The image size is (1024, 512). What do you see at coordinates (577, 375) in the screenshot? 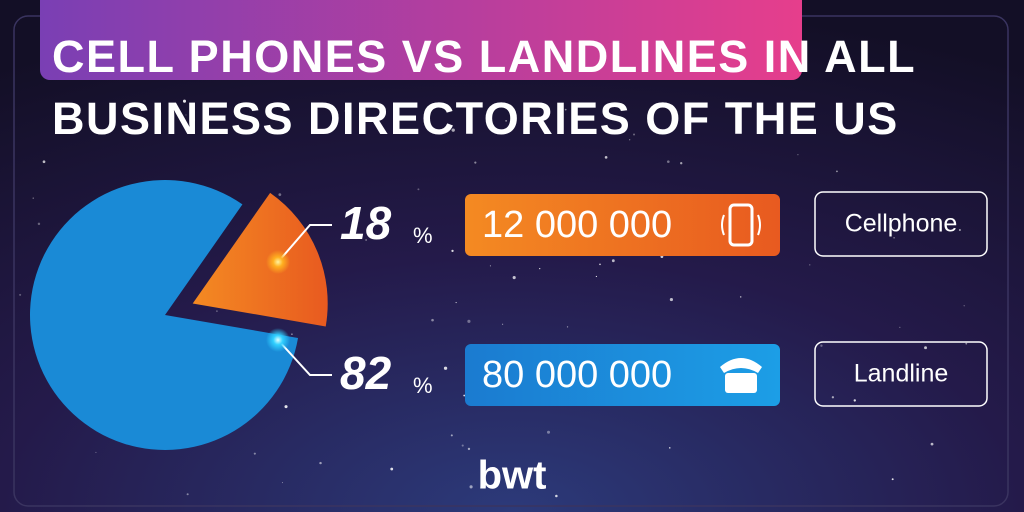
I see `count-label: 80 000 000` at bounding box center [577, 375].